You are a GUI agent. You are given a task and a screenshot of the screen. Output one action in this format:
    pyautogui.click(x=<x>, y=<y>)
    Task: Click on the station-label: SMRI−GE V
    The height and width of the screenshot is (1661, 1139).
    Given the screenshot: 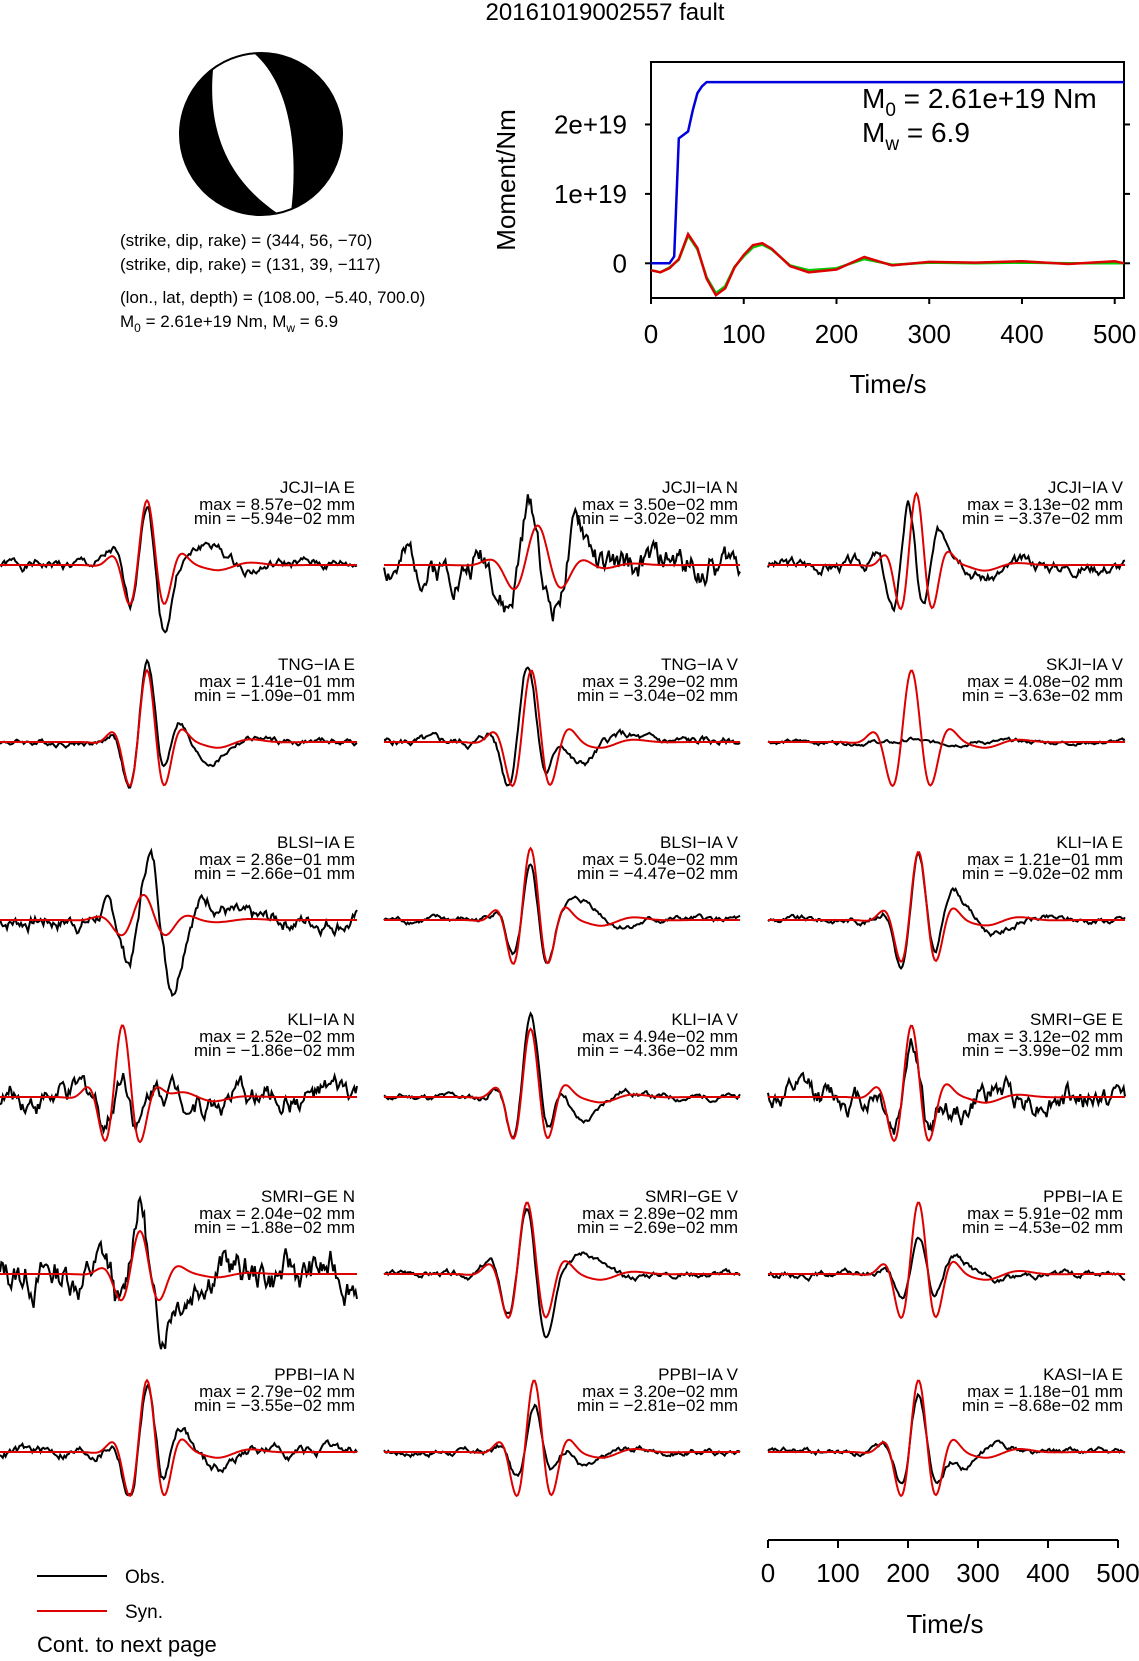 What is the action you would take?
    pyautogui.click(x=692, y=1196)
    